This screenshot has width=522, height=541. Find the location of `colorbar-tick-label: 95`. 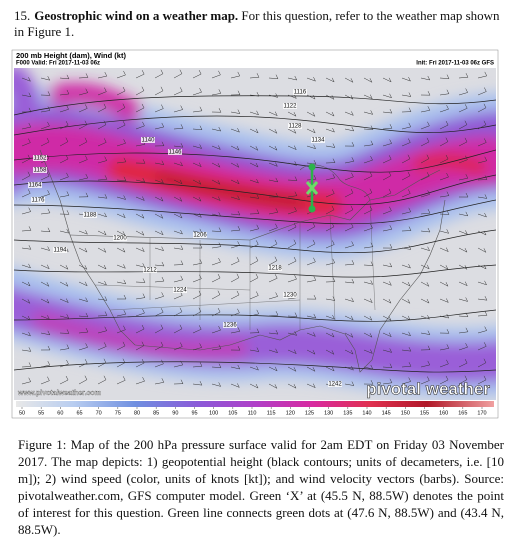

colorbar-tick-label: 95 is located at coordinates (194, 413).